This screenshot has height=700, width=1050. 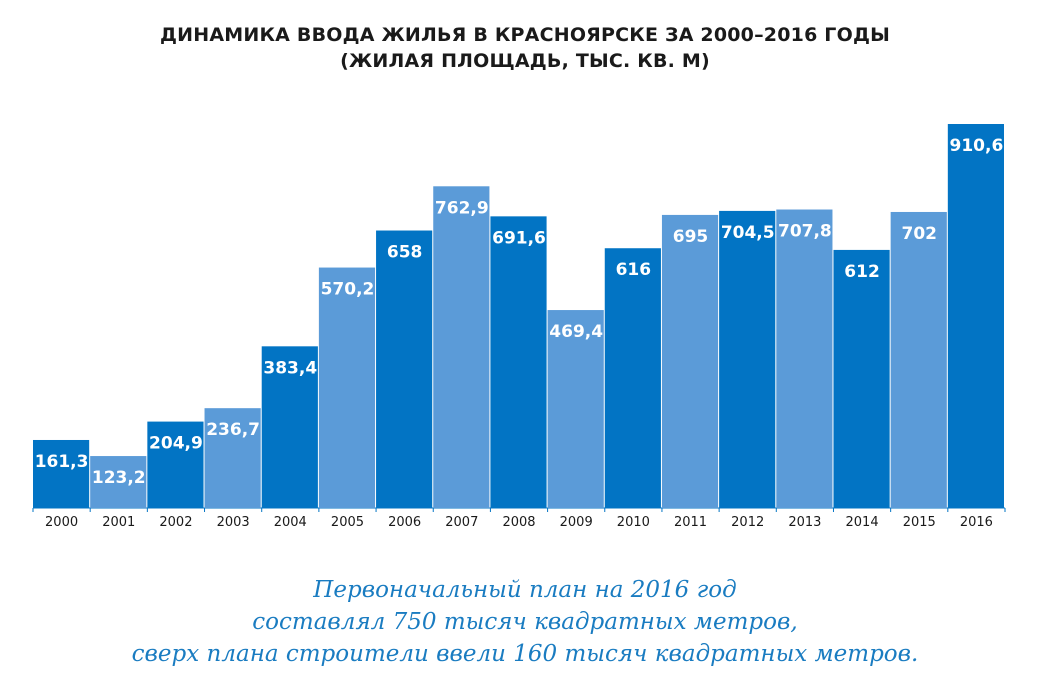 What do you see at coordinates (175, 464) in the screenshot?
I see `bar-2002` at bounding box center [175, 464].